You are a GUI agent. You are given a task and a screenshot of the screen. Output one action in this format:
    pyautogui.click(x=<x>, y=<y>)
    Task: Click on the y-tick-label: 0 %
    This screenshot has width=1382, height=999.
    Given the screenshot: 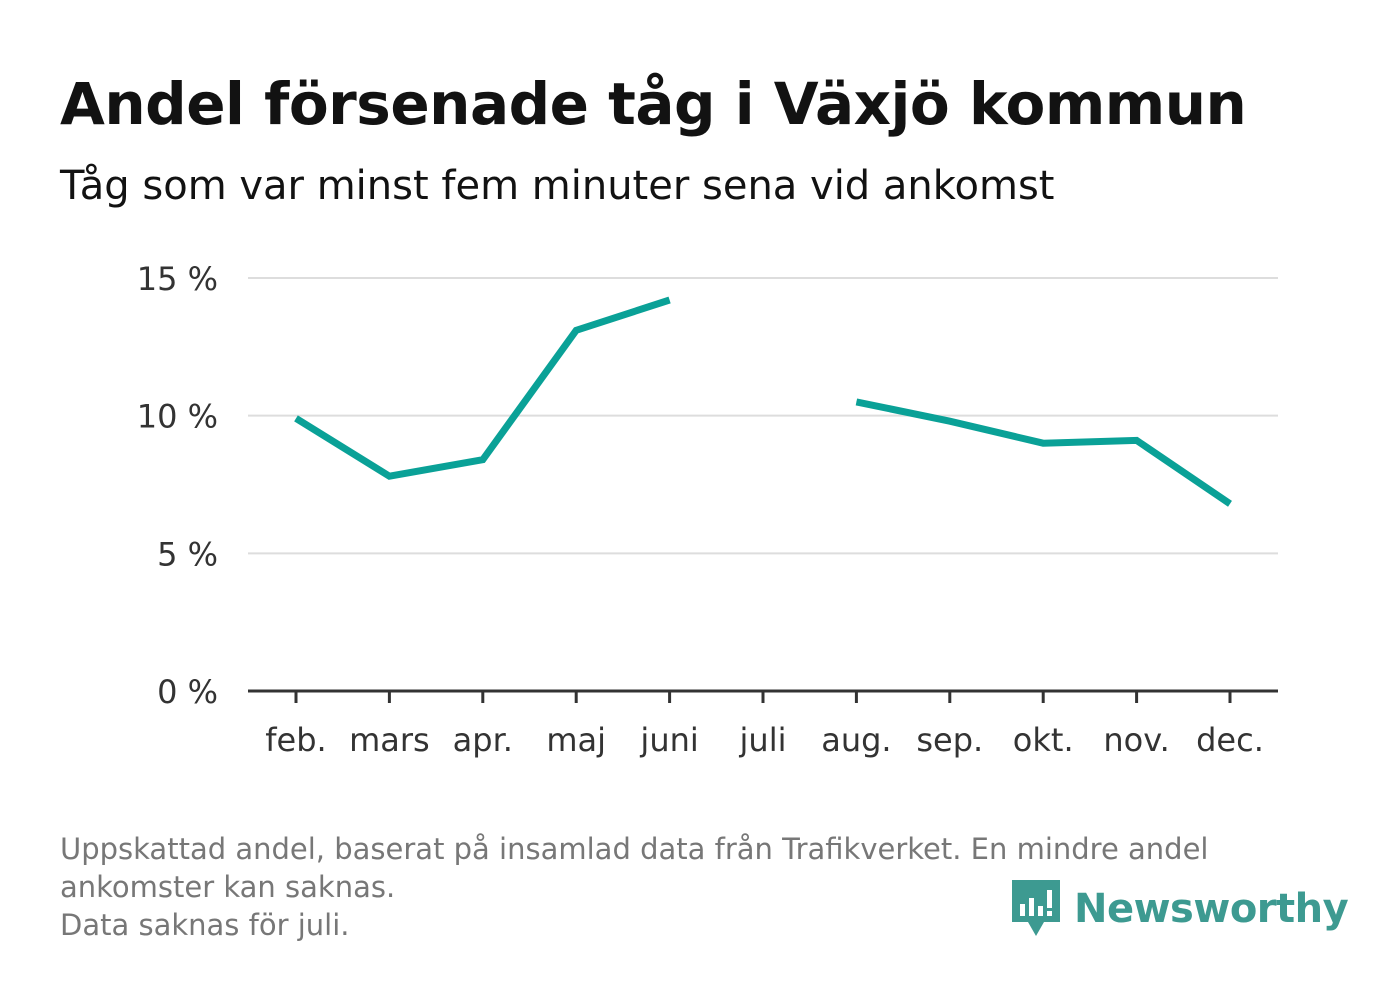 What is the action you would take?
    pyautogui.click(x=187, y=692)
    